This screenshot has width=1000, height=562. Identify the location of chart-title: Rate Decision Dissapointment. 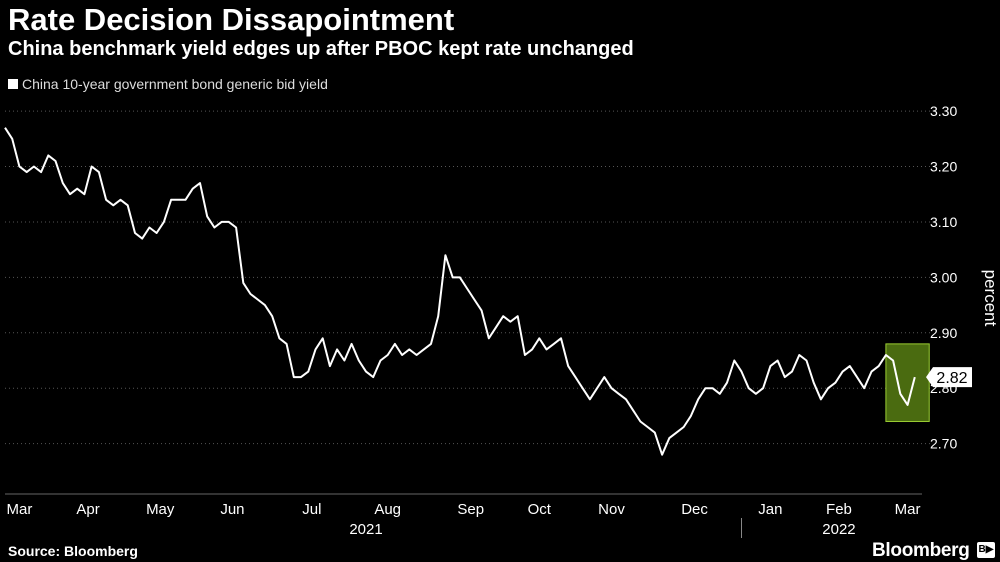
(231, 19).